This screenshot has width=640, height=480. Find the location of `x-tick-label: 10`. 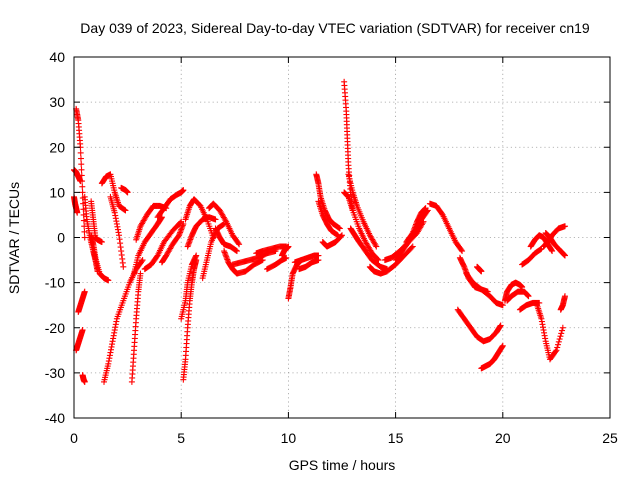

x-tick-label: 10 is located at coordinates (289, 438).